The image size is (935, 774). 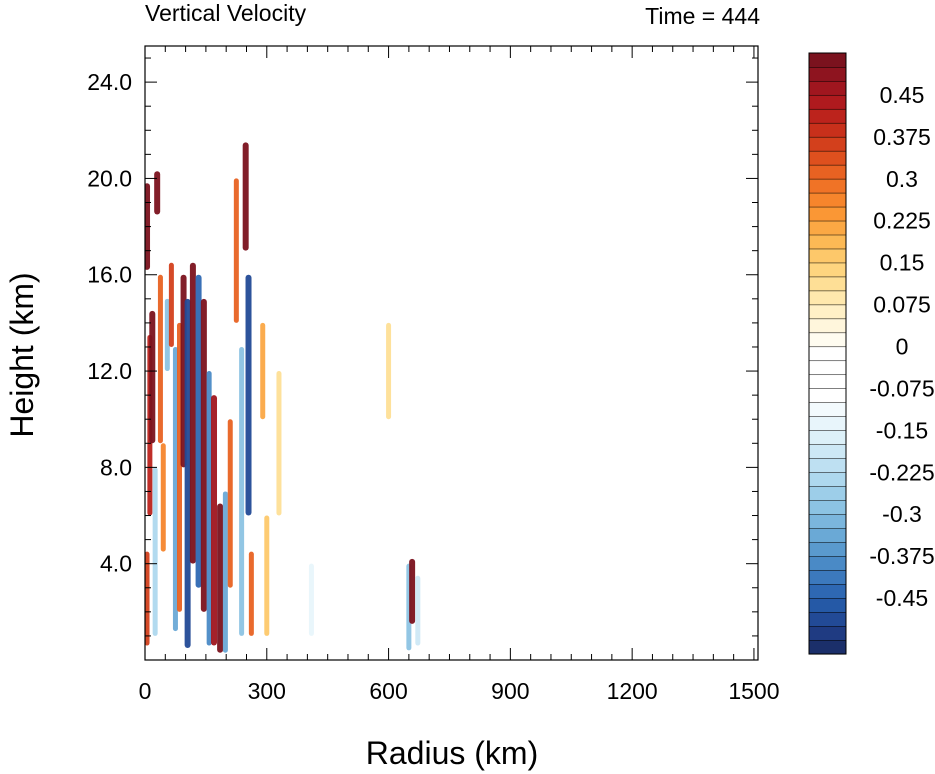 I want to click on y-tick-label: 12.0, so click(x=109, y=371).